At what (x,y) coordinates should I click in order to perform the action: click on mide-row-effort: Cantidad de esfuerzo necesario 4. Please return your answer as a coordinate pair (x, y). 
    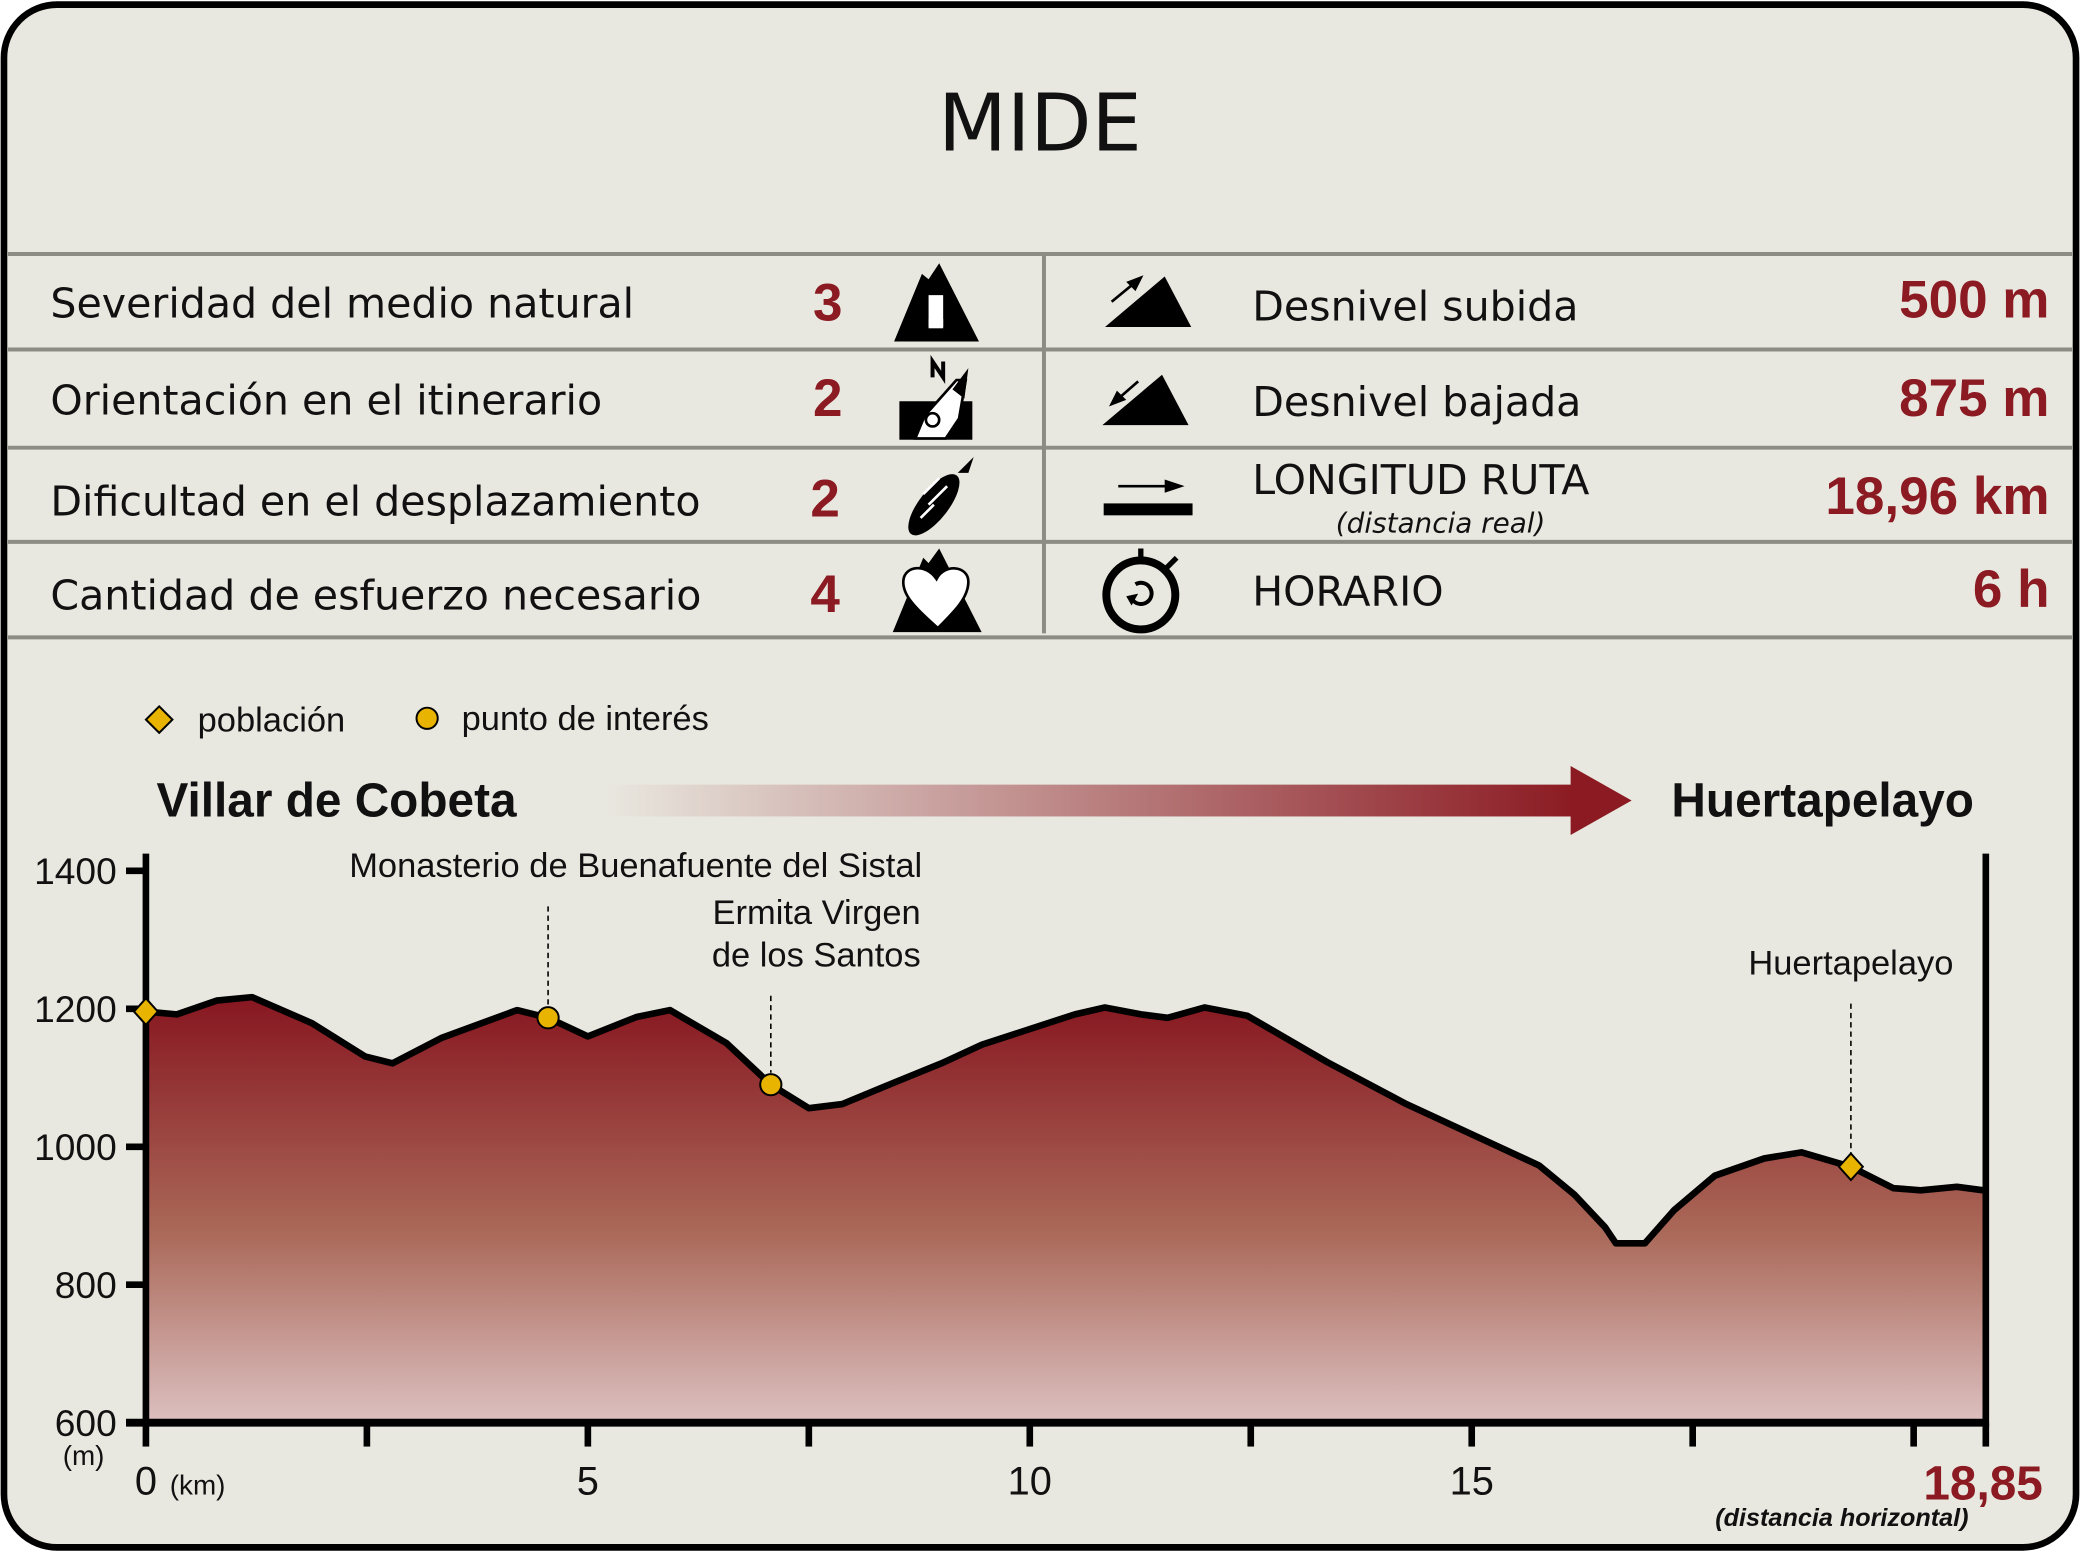
    Looking at the image, I should click on (516, 590).